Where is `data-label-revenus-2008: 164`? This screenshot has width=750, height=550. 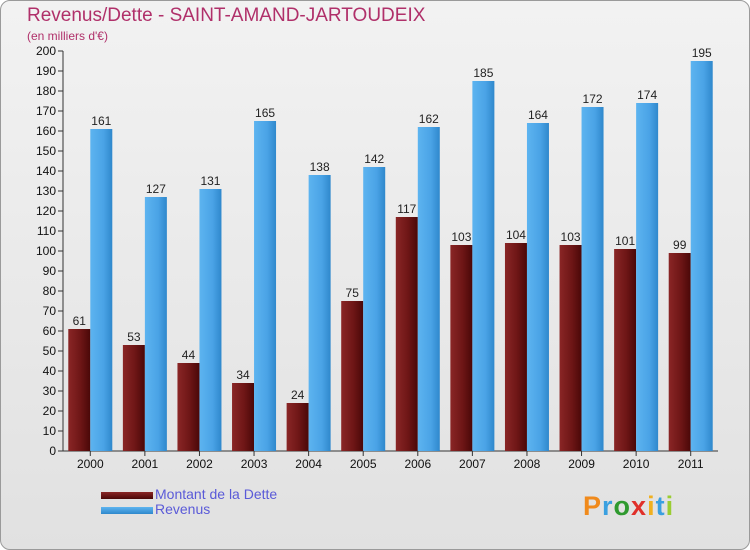
data-label-revenus-2008: 164 is located at coordinates (538, 115).